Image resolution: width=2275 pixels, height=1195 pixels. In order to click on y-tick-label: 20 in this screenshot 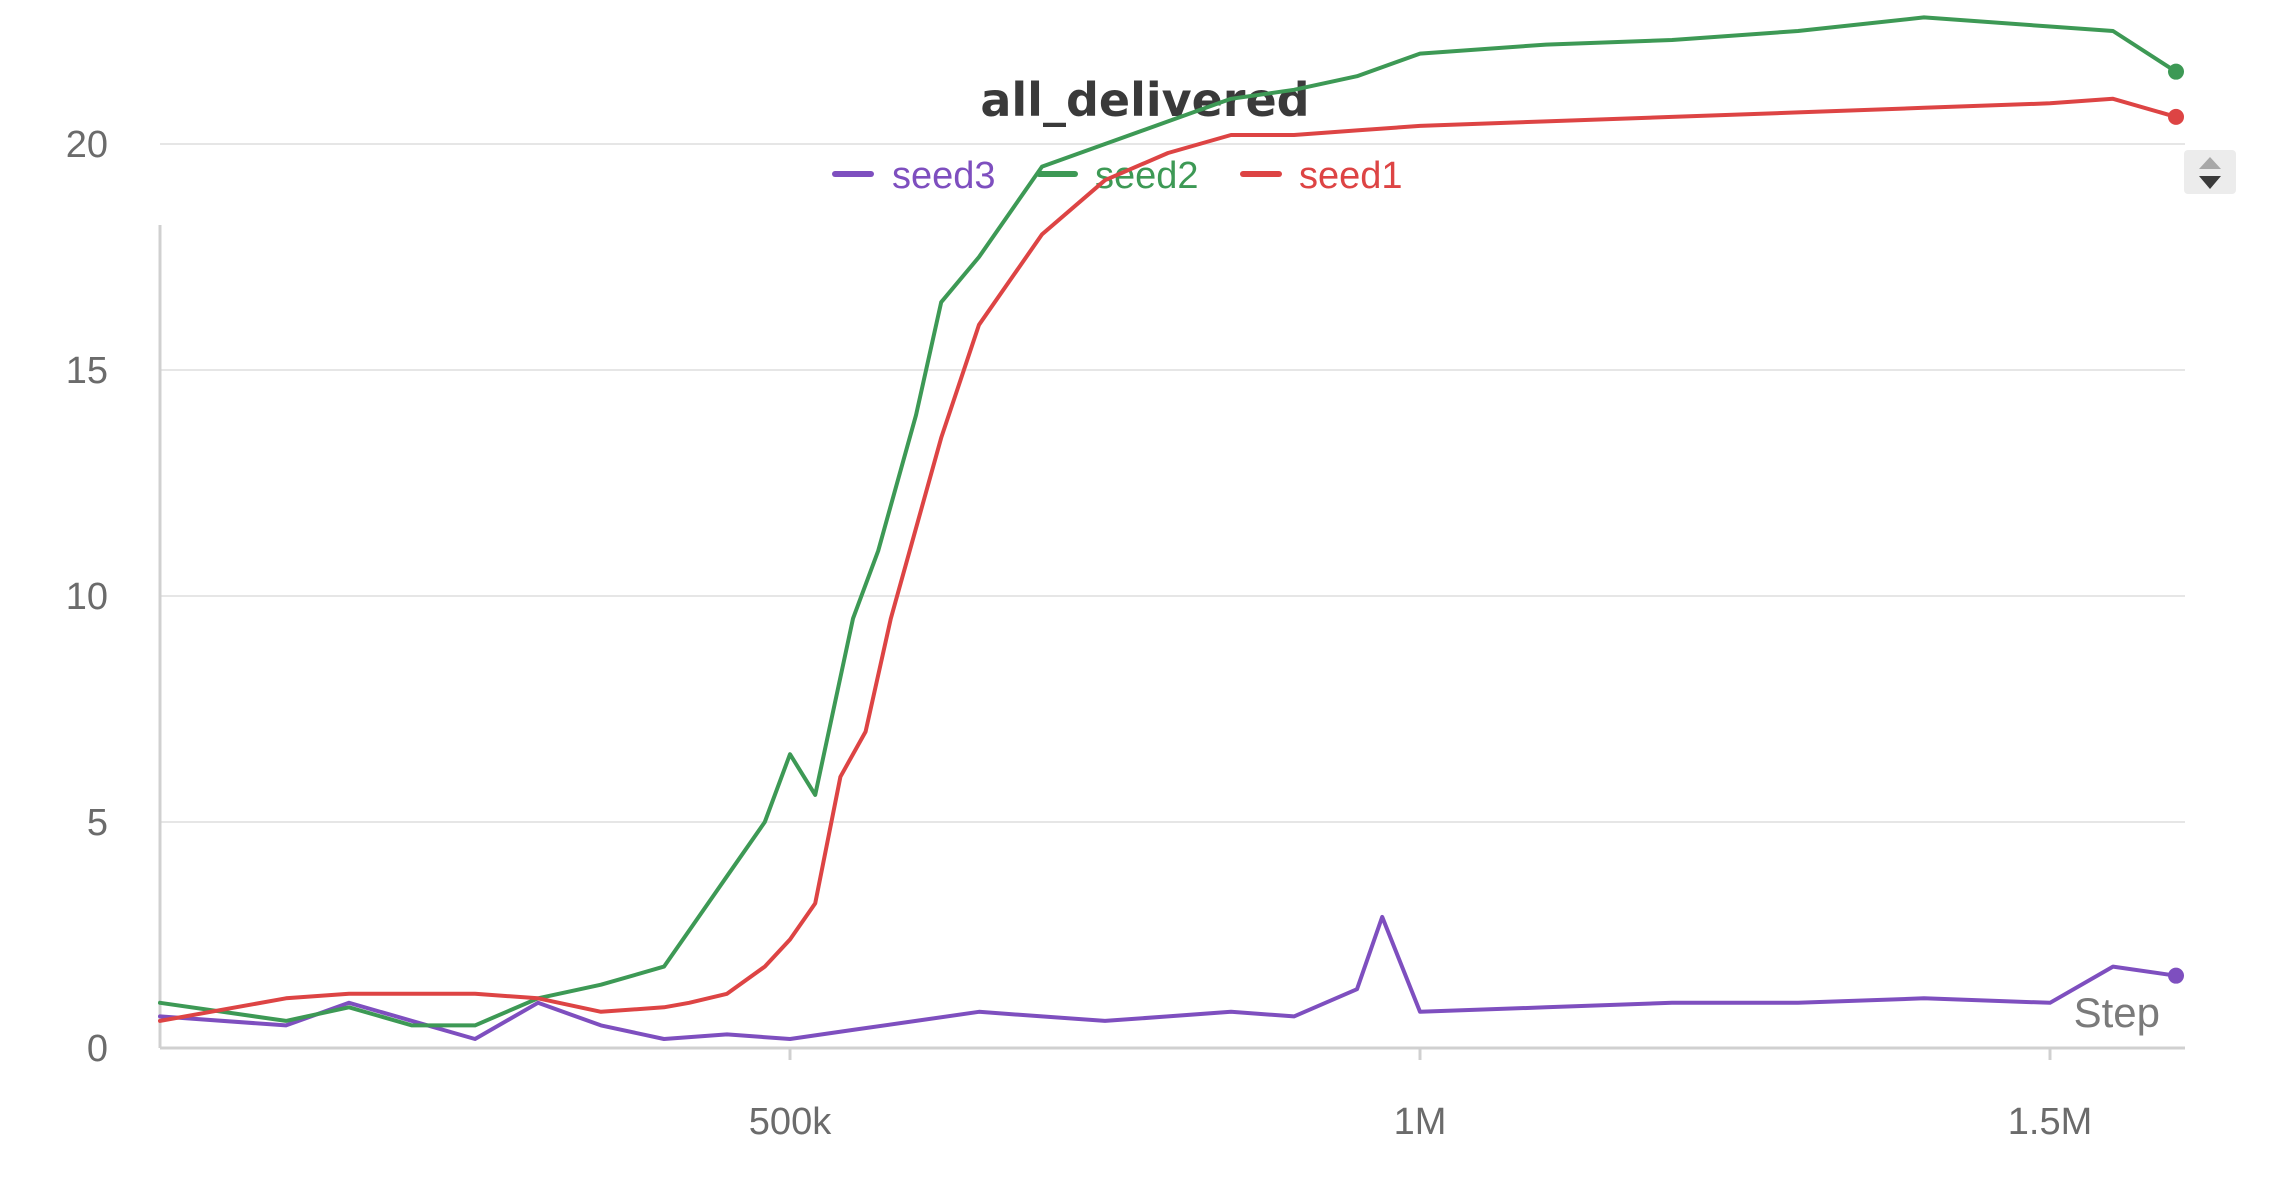, I will do `click(87, 145)`.